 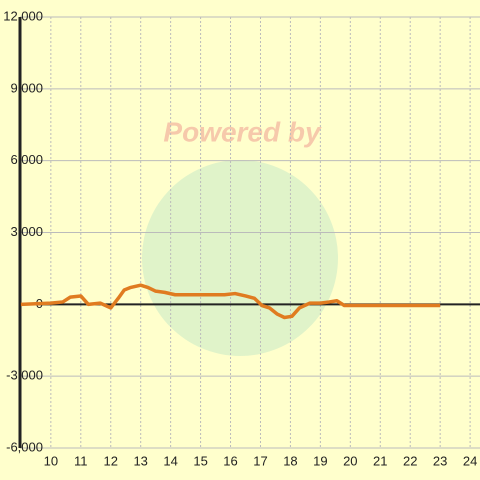 I want to click on x-tick-label: 16, so click(x=230, y=460).